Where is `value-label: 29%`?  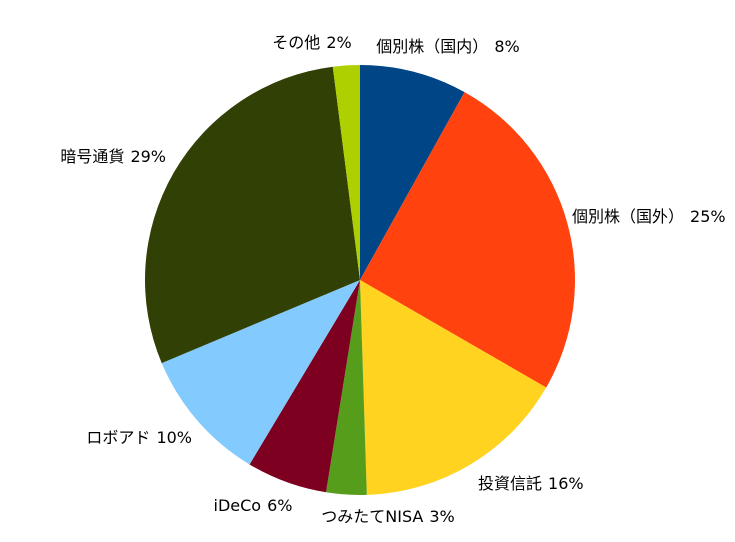
value-label: 29% is located at coordinates (148, 156).